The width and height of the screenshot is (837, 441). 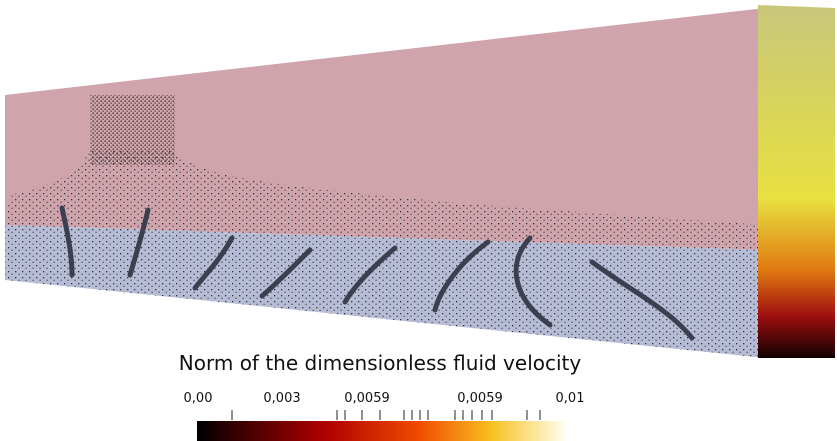 What do you see at coordinates (281, 398) in the screenshot?
I see `colorbar-label: 0,003` at bounding box center [281, 398].